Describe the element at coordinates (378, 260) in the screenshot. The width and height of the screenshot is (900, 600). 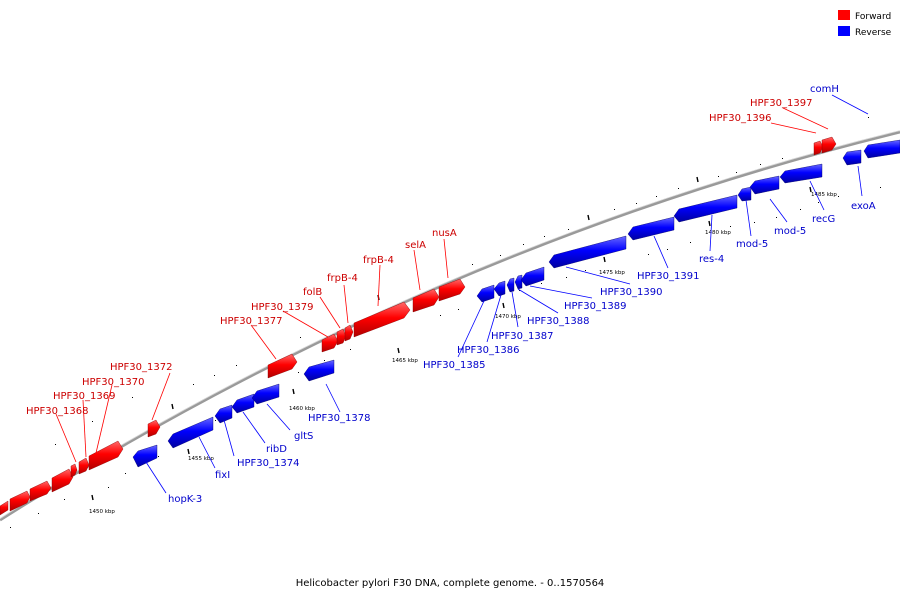
I see `gene-label-frpb-4-b: frpB-4` at that location.